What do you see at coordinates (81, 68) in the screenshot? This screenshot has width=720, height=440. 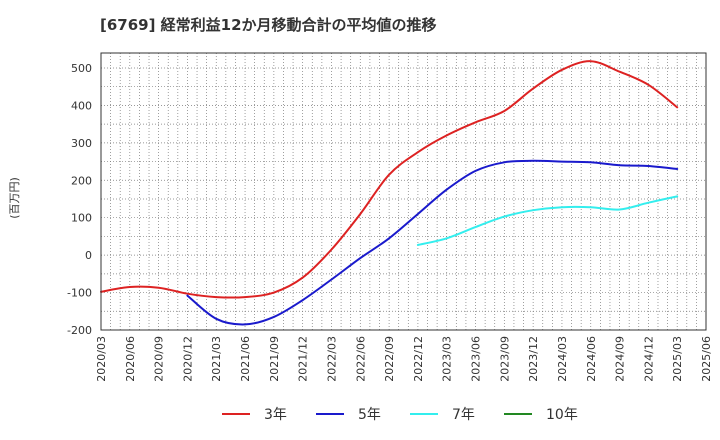 I see `y-tick-label: 500` at bounding box center [81, 68].